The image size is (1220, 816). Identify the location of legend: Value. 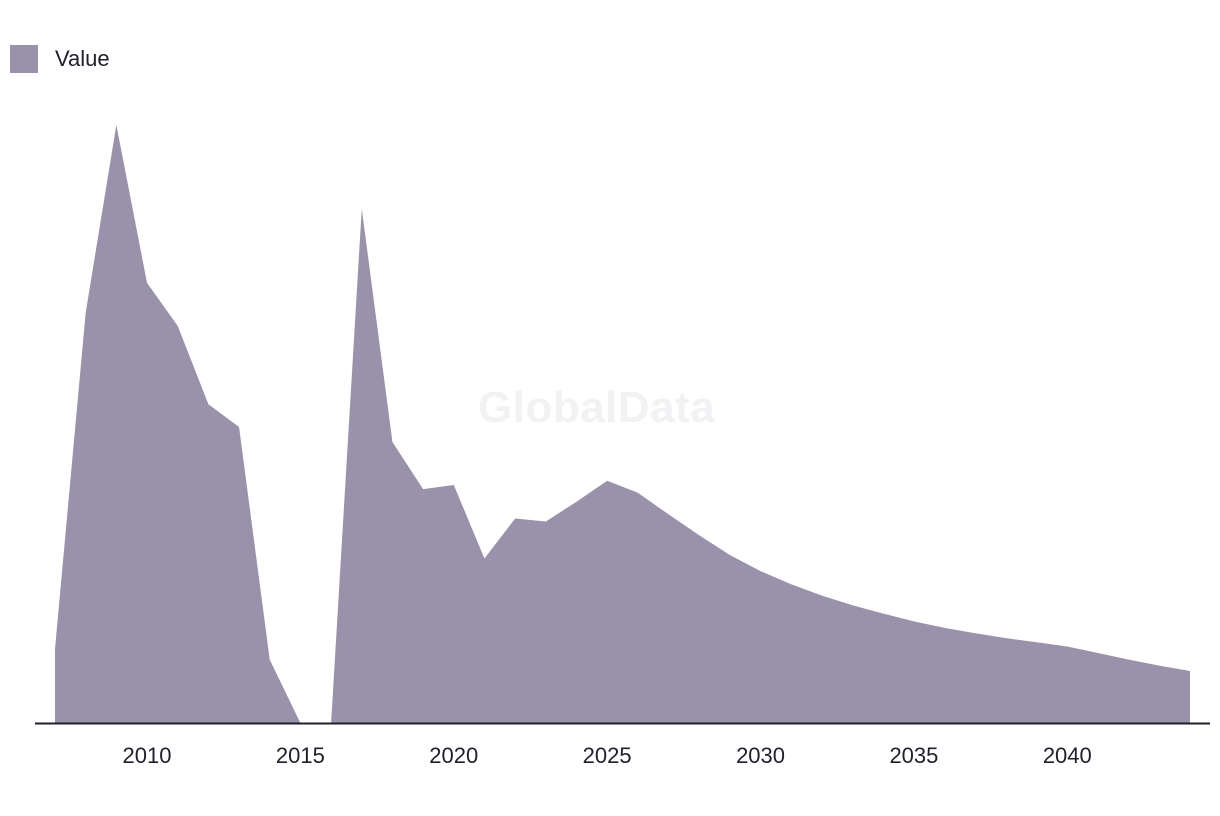
(60, 59).